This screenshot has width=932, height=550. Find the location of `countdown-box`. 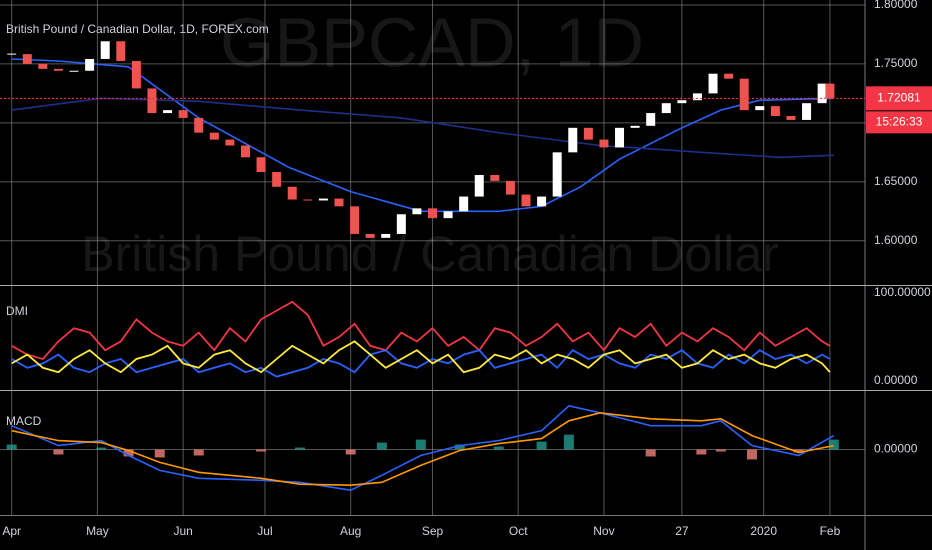

countdown-box is located at coordinates (899, 122).